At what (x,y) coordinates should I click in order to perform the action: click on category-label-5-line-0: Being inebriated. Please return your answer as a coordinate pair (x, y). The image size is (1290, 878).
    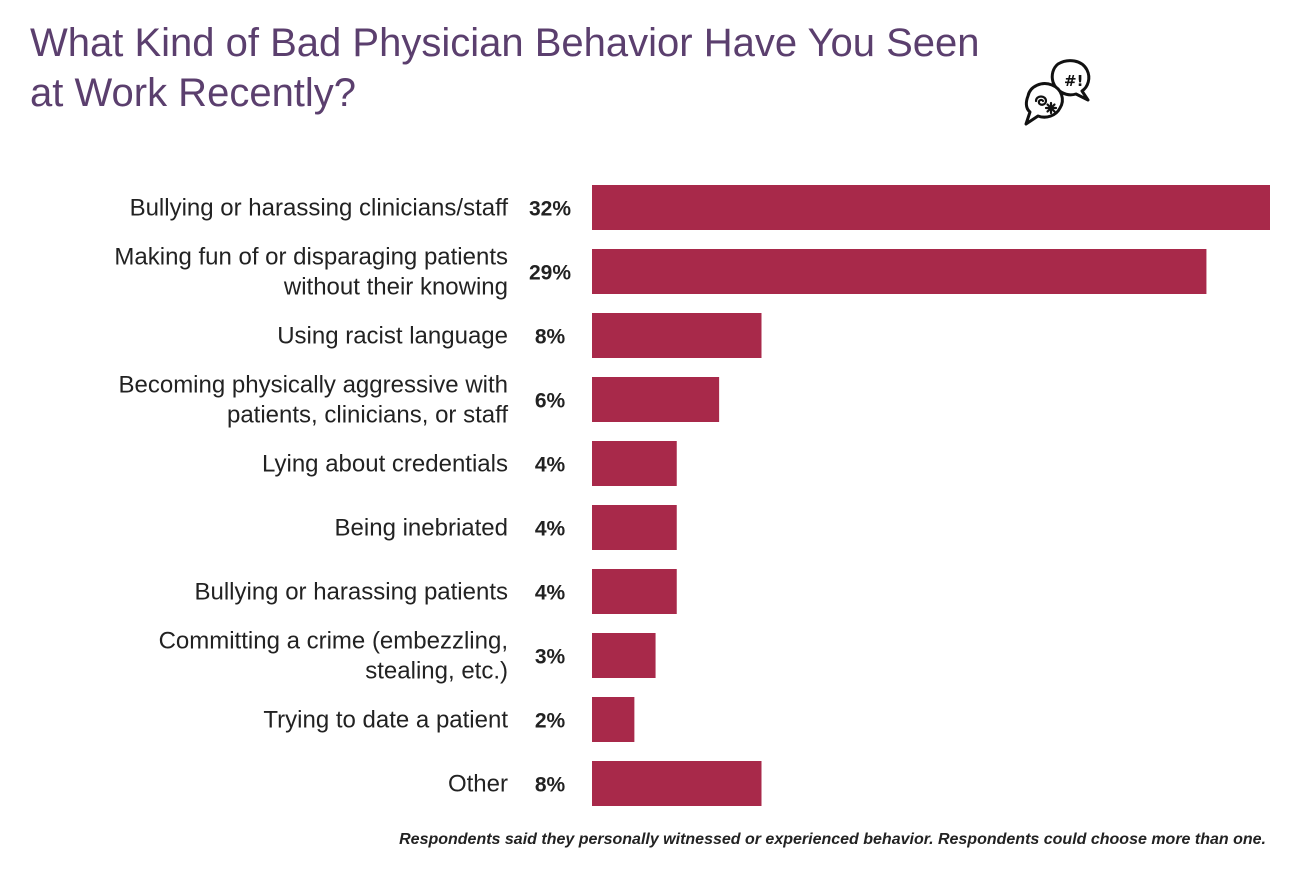
    Looking at the image, I should click on (421, 528).